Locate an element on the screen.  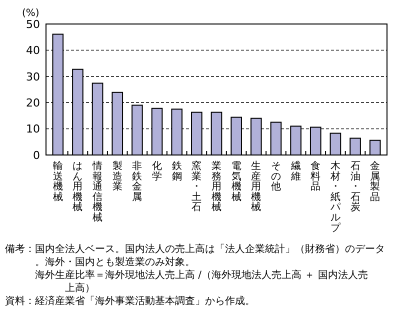
x-tick-label: 石油・石炭 is located at coordinates (355, 187).